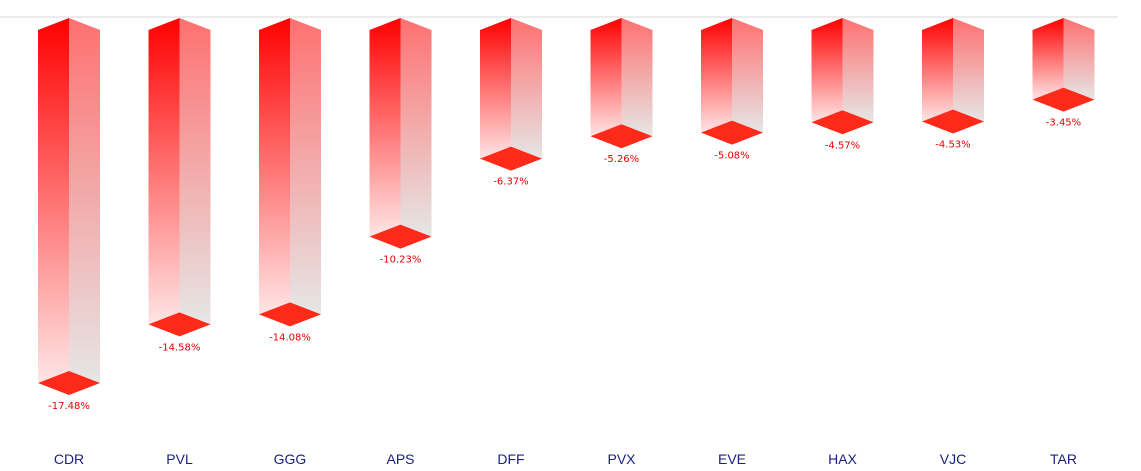  What do you see at coordinates (621, 459) in the screenshot?
I see `category-label-pvx: PVX` at bounding box center [621, 459].